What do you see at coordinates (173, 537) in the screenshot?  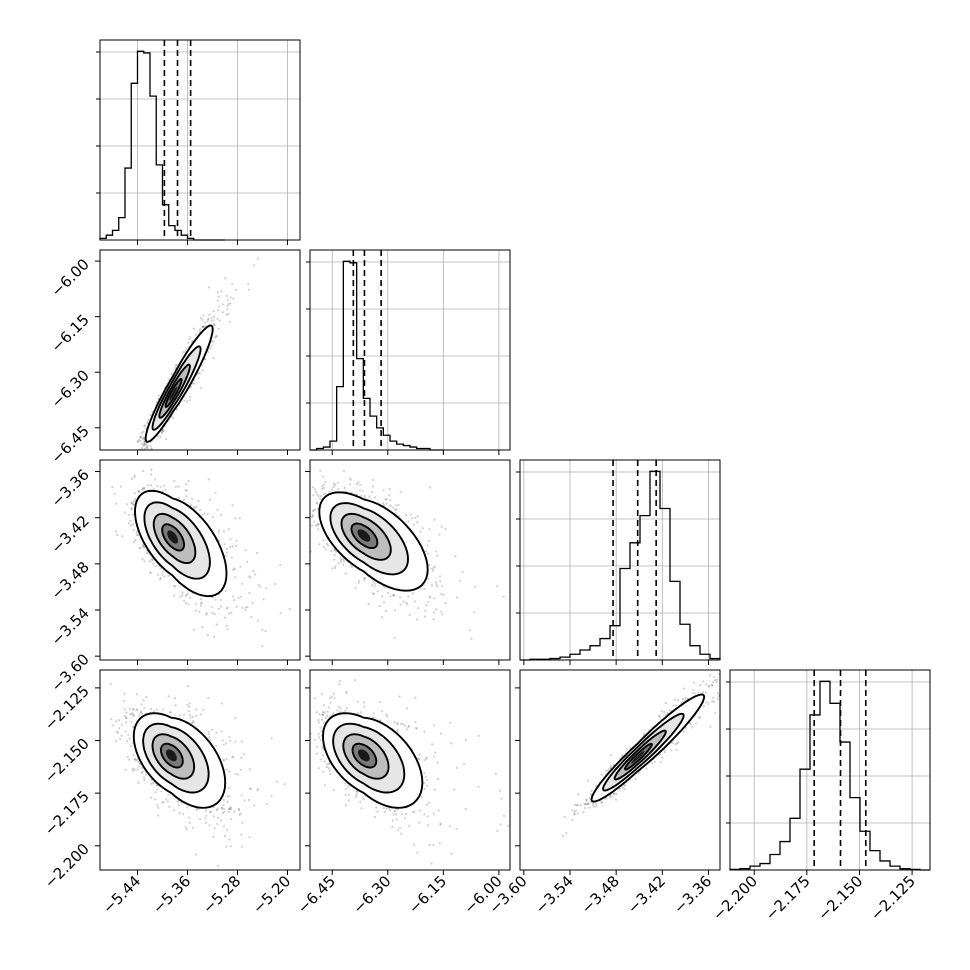 I see `density-peak` at bounding box center [173, 537].